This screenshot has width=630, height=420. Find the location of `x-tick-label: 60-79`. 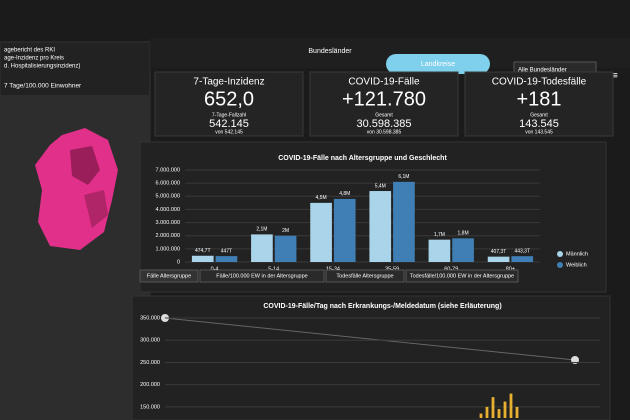

x-tick-label: 60-79 is located at coordinates (451, 269).